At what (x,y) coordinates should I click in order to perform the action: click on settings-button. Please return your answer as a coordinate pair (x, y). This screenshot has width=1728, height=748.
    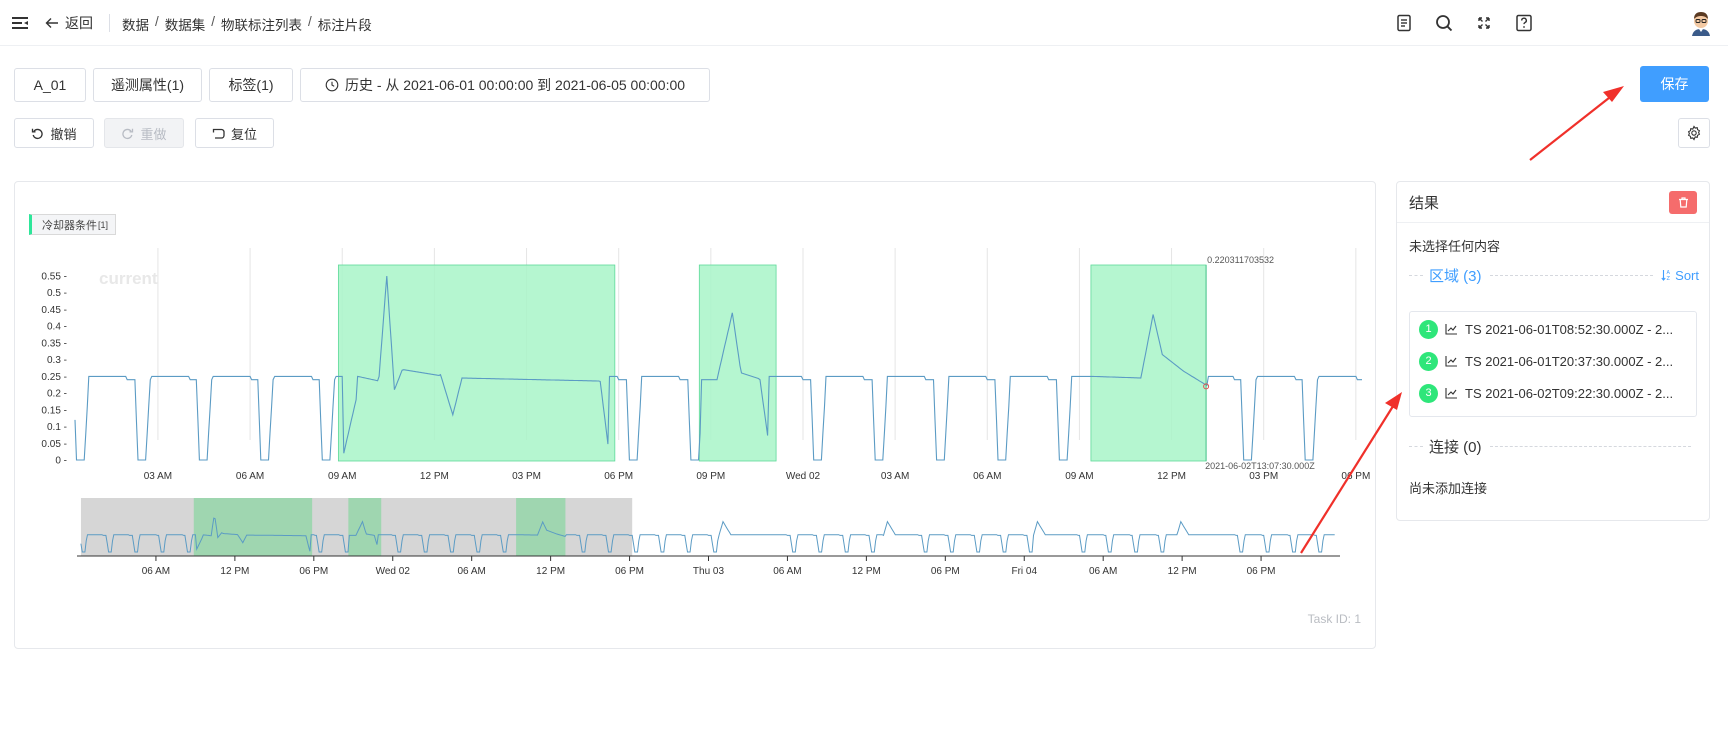
    Looking at the image, I should click on (1694, 133).